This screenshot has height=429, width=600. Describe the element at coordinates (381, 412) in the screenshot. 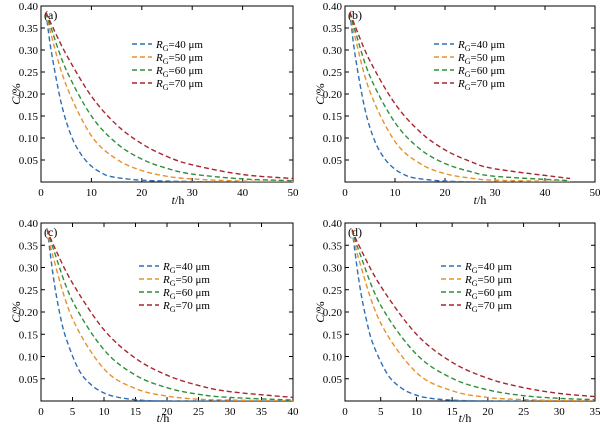

I see `x-tick-label: 5` at that location.